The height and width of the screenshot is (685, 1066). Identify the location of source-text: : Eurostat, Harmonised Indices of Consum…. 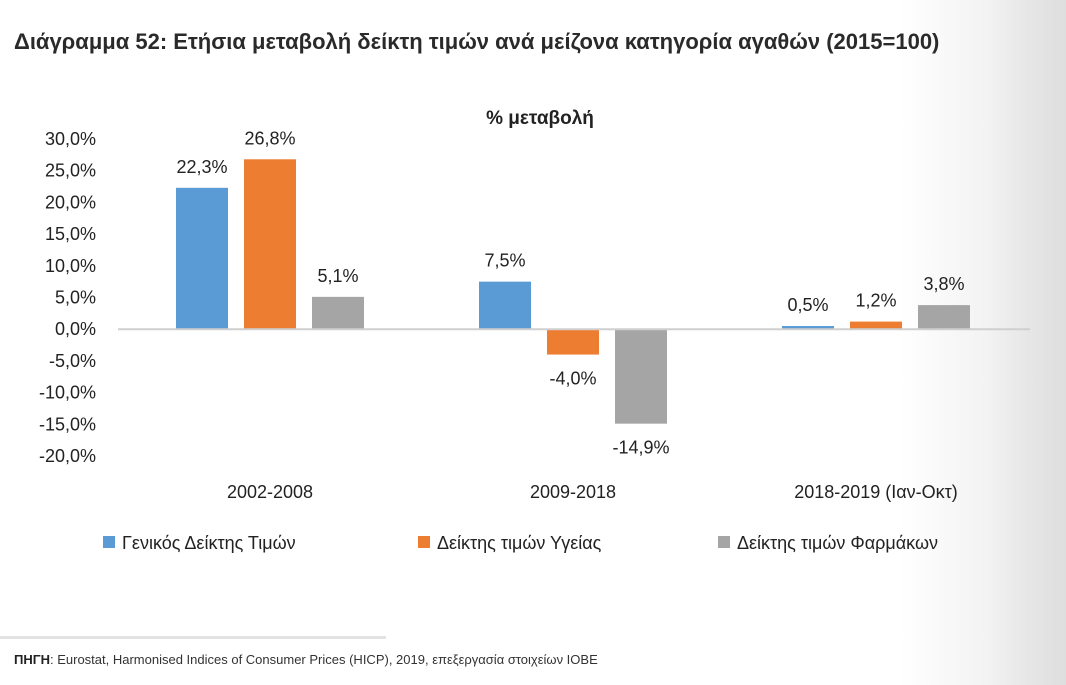
(323, 659).